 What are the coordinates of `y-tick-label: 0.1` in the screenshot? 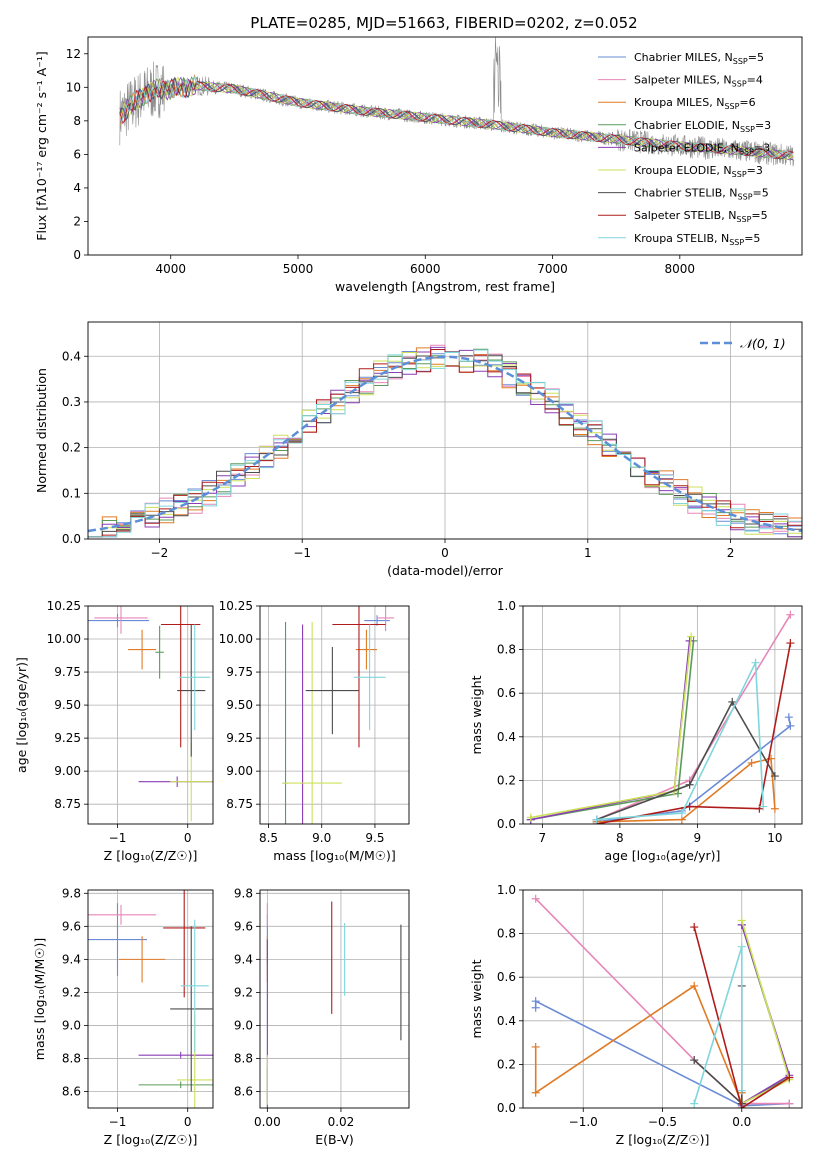 It's located at (71, 493).